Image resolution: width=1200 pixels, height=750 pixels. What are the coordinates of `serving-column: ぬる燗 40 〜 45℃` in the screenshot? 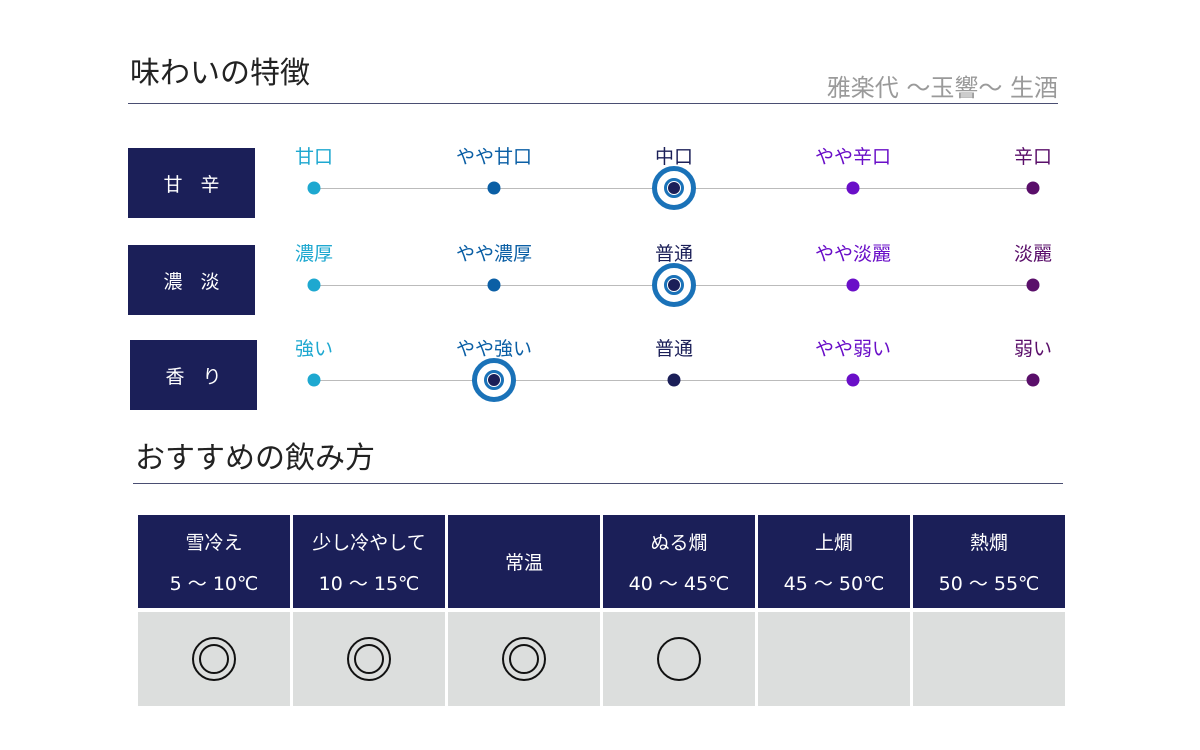 It's located at (679, 610).